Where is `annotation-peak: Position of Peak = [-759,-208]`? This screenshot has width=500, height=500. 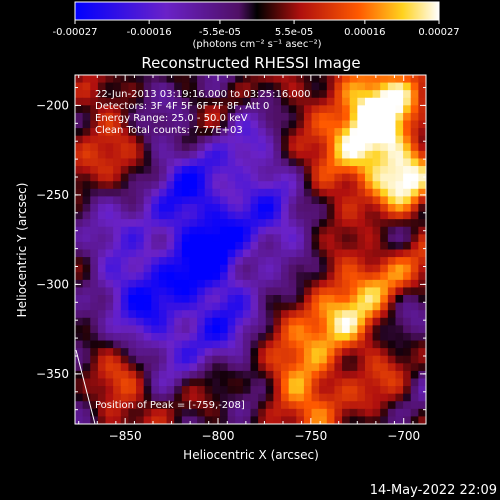 annotation-peak: Position of Peak = [-759,-208] is located at coordinates (170, 405).